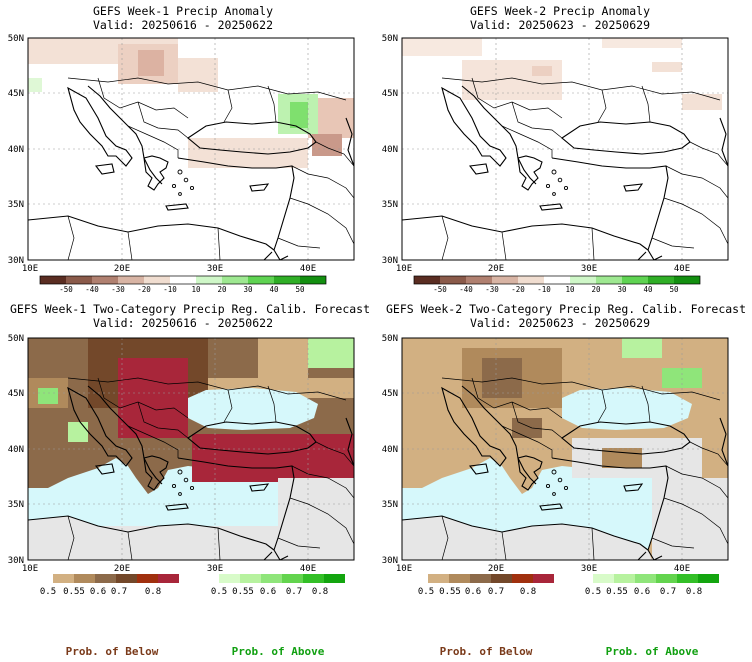  Describe the element at coordinates (183, 11) in the screenshot. I see `panel-title: GEFS Week-1 Precip Anomaly` at that location.